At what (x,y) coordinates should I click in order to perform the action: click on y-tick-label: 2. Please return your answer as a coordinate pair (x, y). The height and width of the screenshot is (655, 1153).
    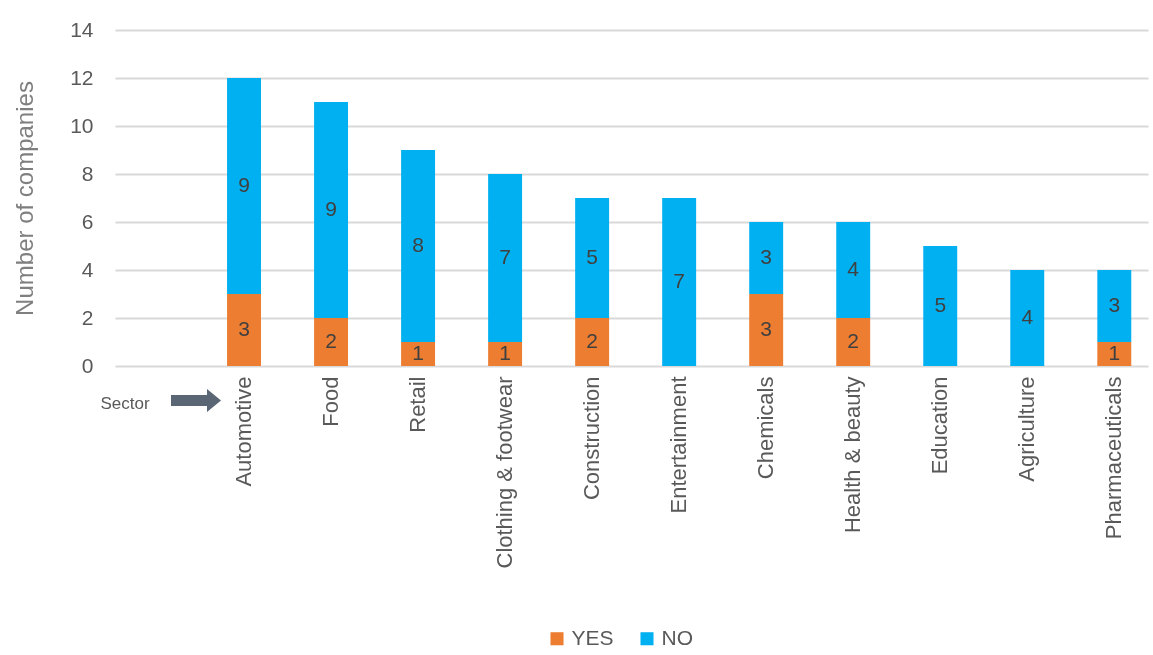
    Looking at the image, I should click on (87, 317).